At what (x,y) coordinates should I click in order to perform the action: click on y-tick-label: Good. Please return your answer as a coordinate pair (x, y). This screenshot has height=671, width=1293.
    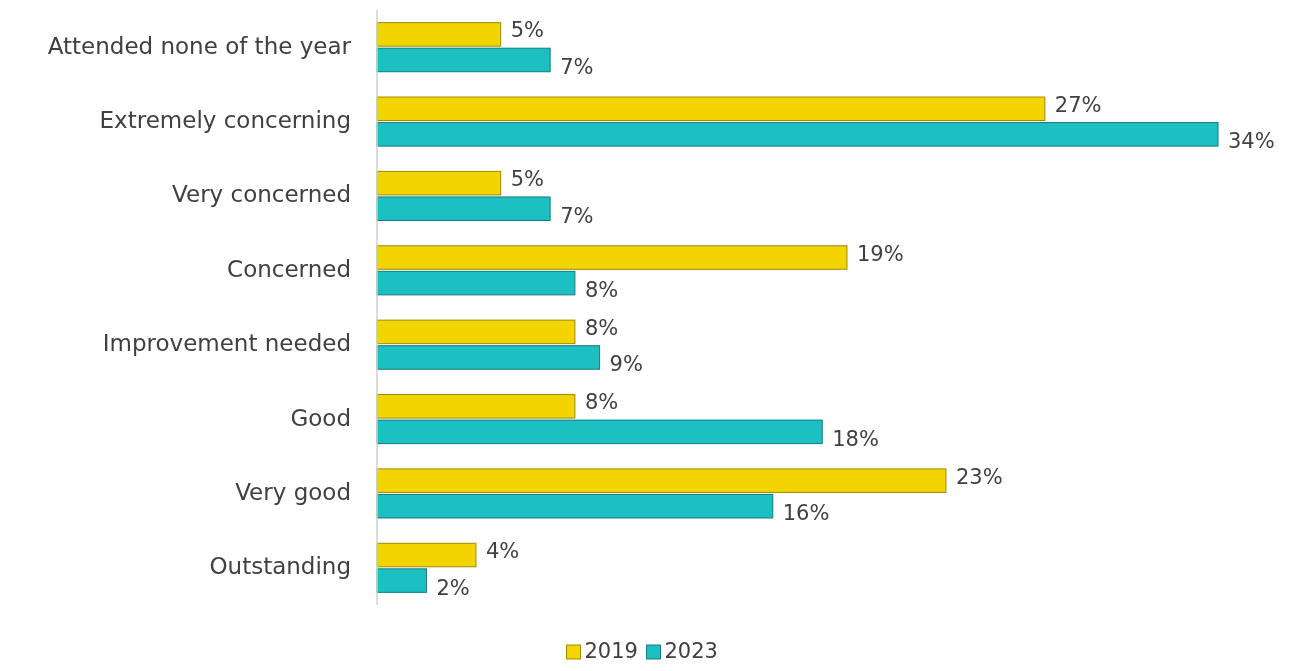
    Looking at the image, I should click on (320, 417).